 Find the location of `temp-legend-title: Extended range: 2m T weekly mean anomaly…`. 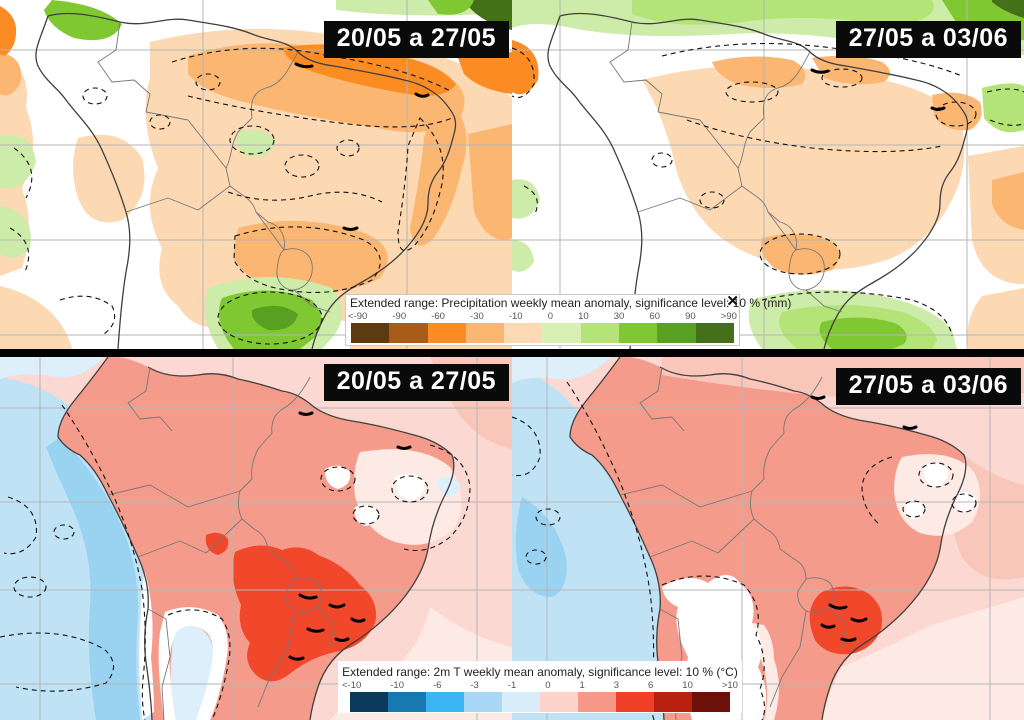

temp-legend-title: Extended range: 2m T weekly mean anomaly… is located at coordinates (540, 672).